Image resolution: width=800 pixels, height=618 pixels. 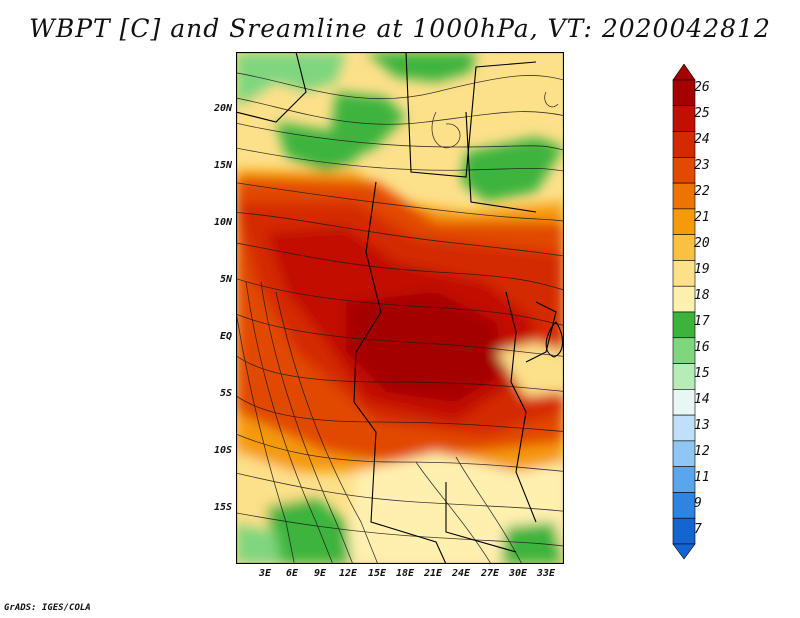 I want to click on lon-label: 6E, so click(x=292, y=573).